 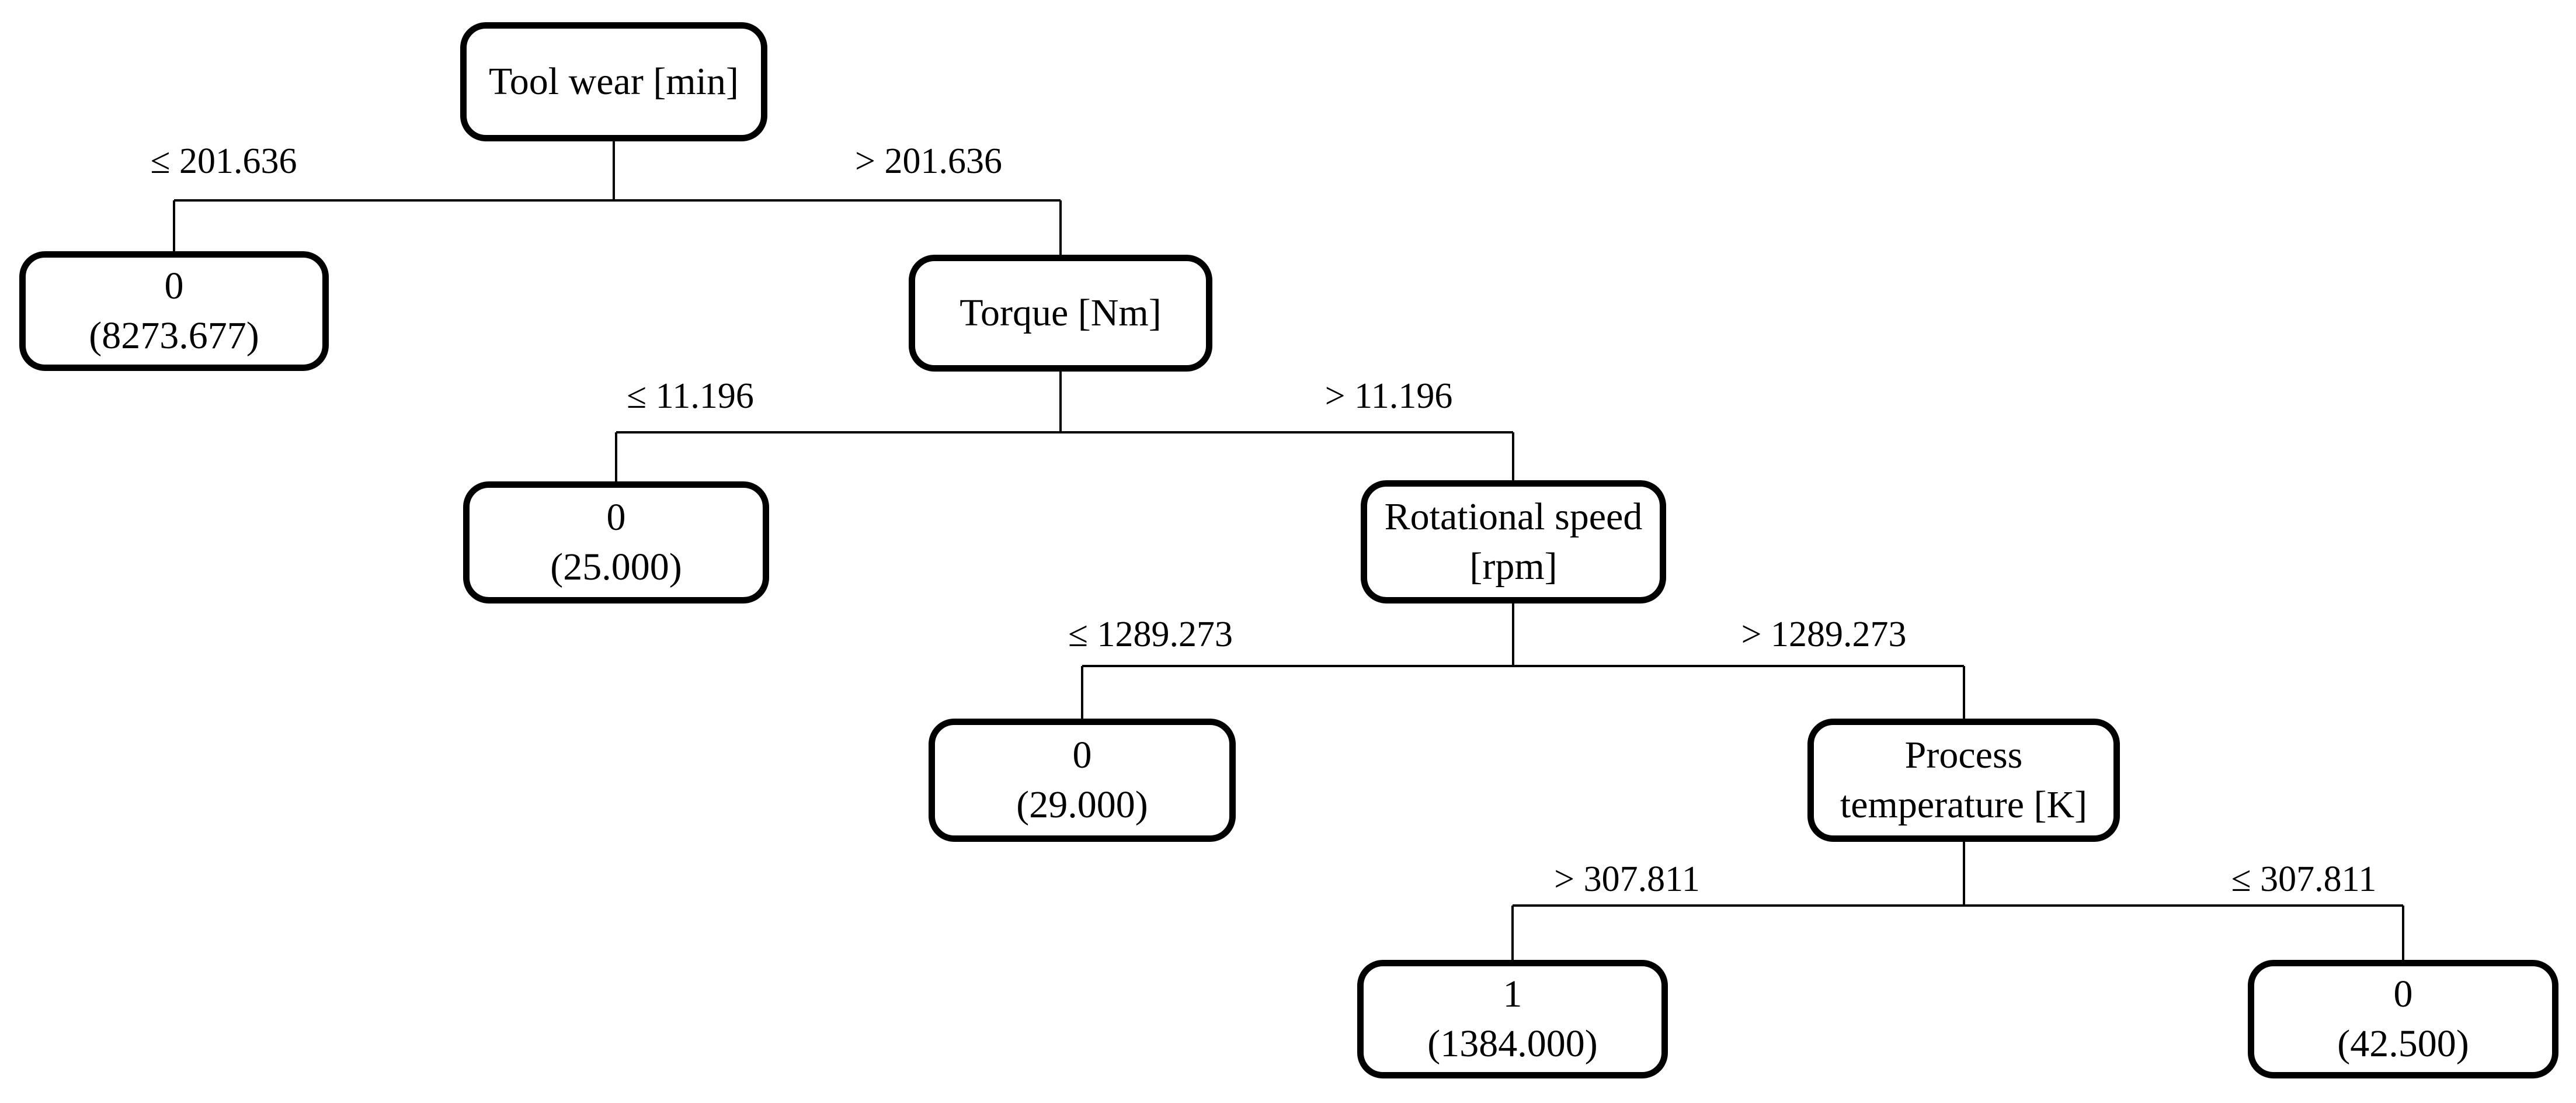 What do you see at coordinates (1513, 994) in the screenshot?
I see `leaf-class-label: 1` at bounding box center [1513, 994].